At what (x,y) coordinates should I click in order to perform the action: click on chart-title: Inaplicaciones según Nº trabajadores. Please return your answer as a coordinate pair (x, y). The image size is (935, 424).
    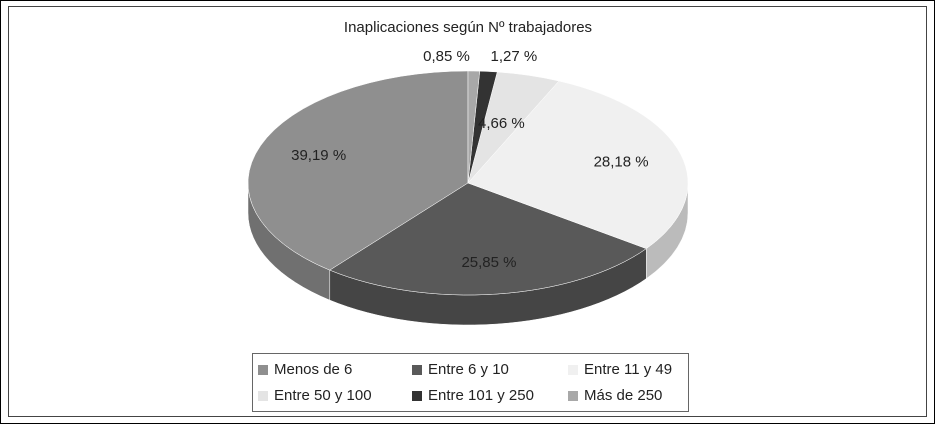
    Looking at the image, I should click on (468, 27).